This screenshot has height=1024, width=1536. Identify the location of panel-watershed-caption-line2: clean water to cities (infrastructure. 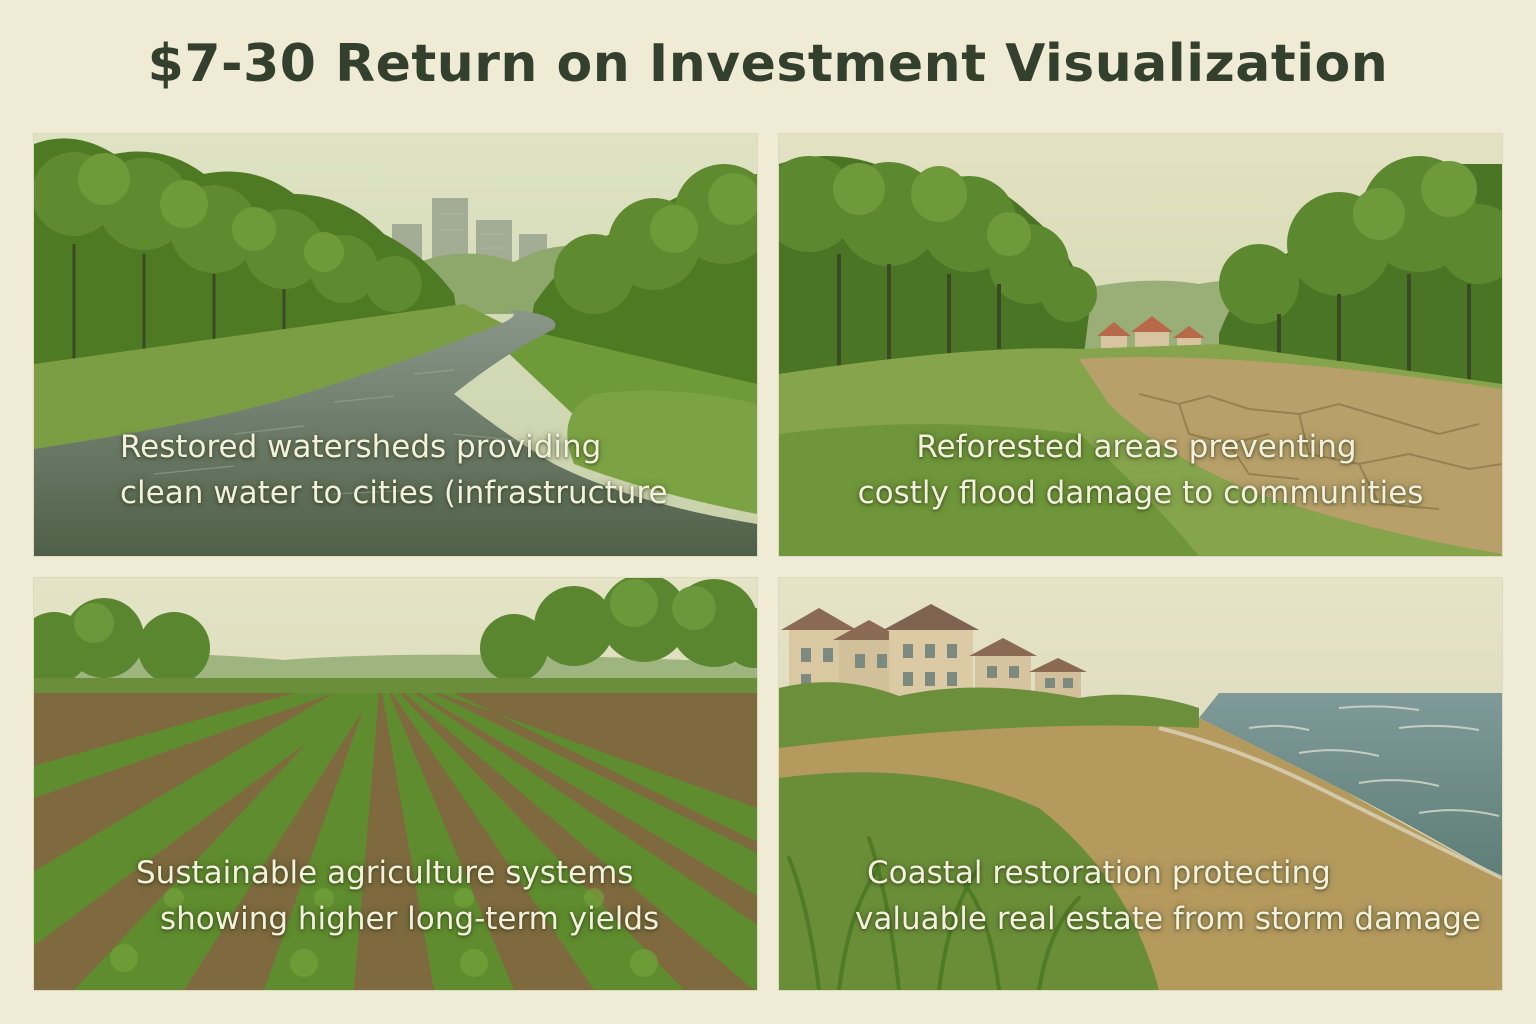
(394, 493).